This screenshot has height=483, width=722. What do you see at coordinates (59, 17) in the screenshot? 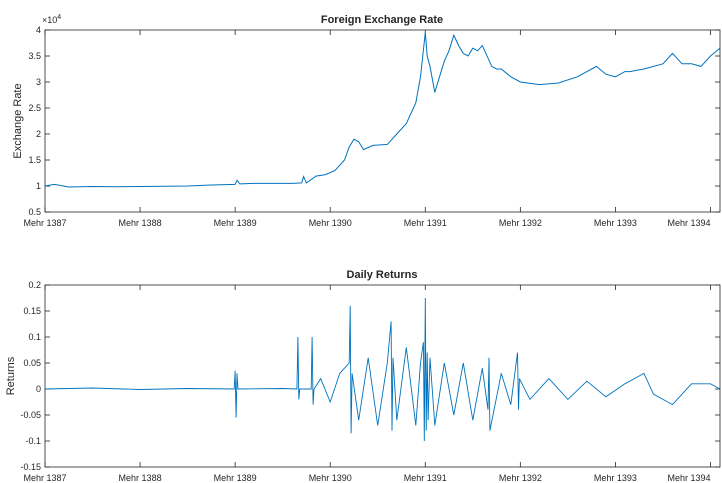
I see `multiplier-exponent: 4` at bounding box center [59, 17].